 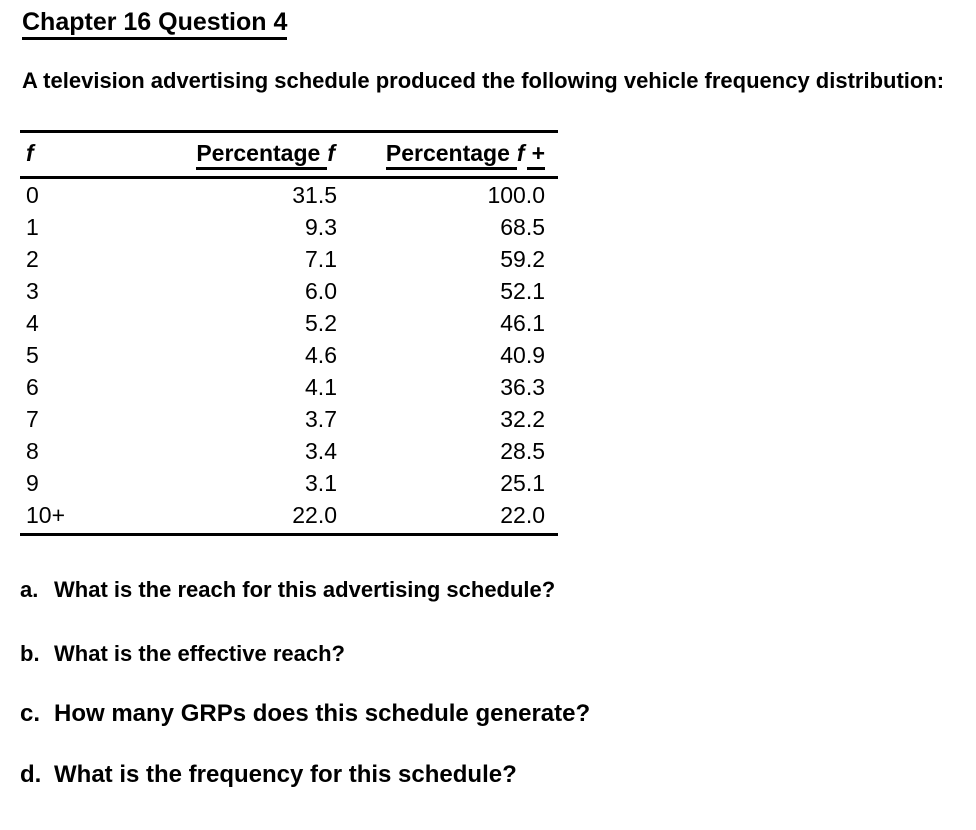 I want to click on question-b-label: b., so click(x=30, y=653).